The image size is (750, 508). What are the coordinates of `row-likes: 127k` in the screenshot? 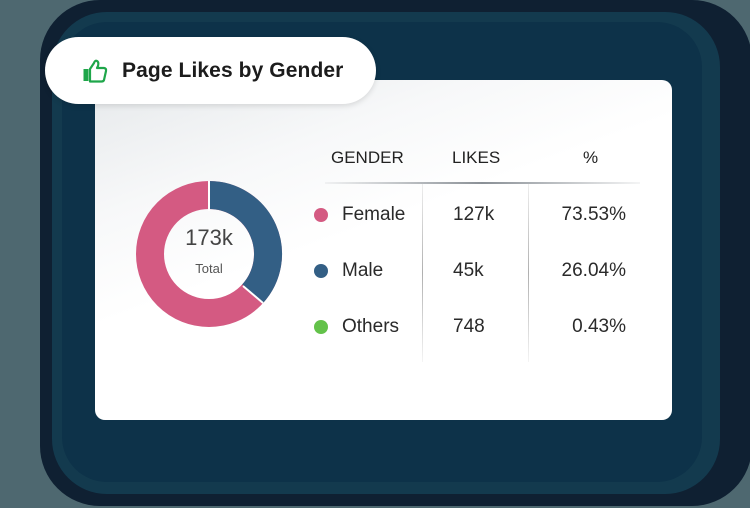 It's located at (474, 214).